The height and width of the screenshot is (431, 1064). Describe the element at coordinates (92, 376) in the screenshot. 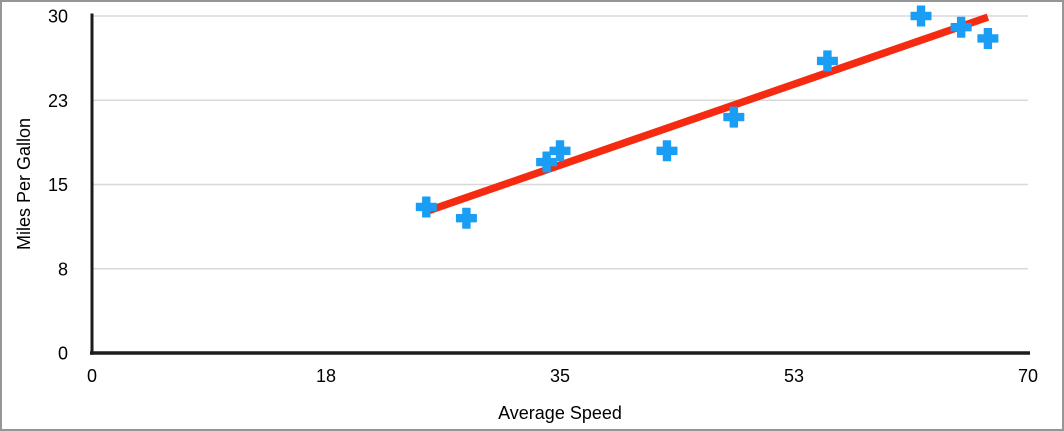

I see `x-tick-label: 0` at that location.